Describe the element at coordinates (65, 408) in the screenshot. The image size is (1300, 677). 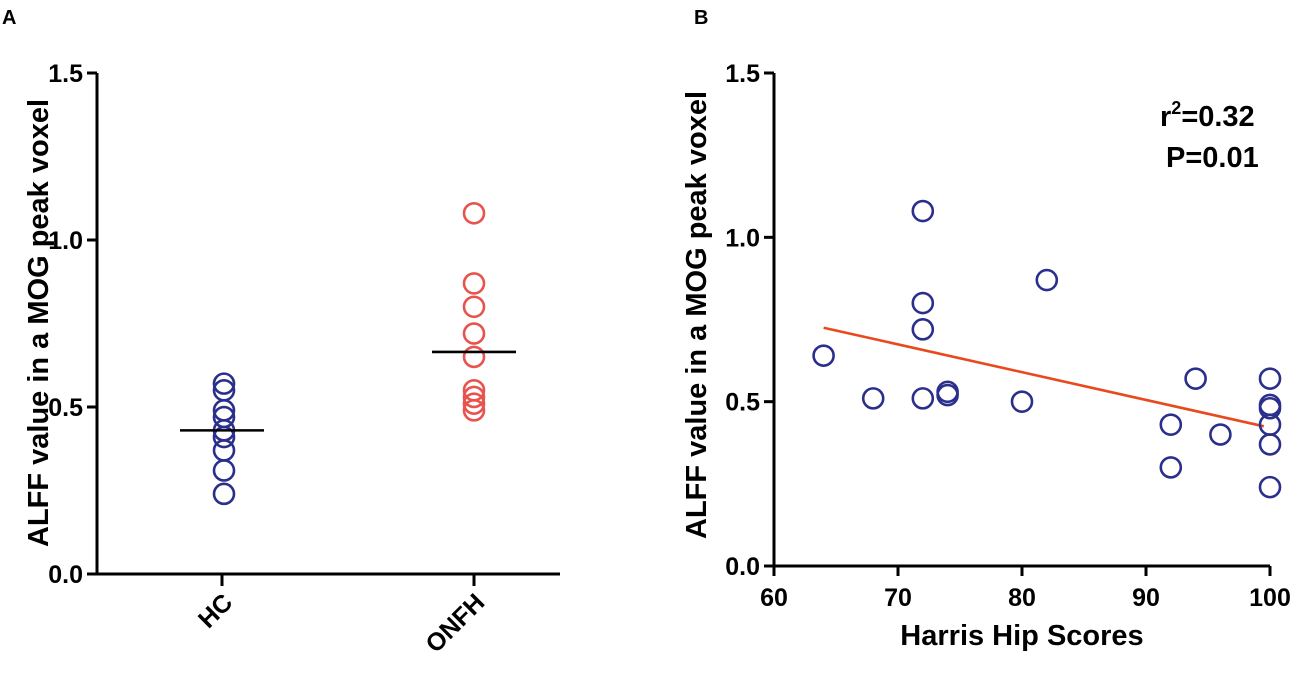
I see `panel-a-y-tick-label: 0.5` at that location.